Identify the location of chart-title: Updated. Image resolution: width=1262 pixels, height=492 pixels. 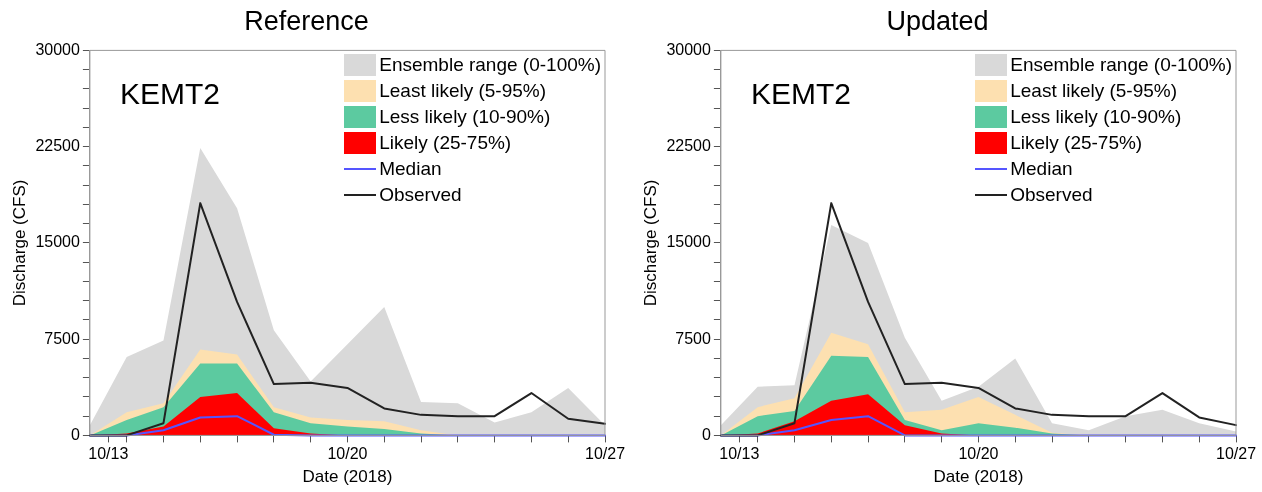
(937, 20).